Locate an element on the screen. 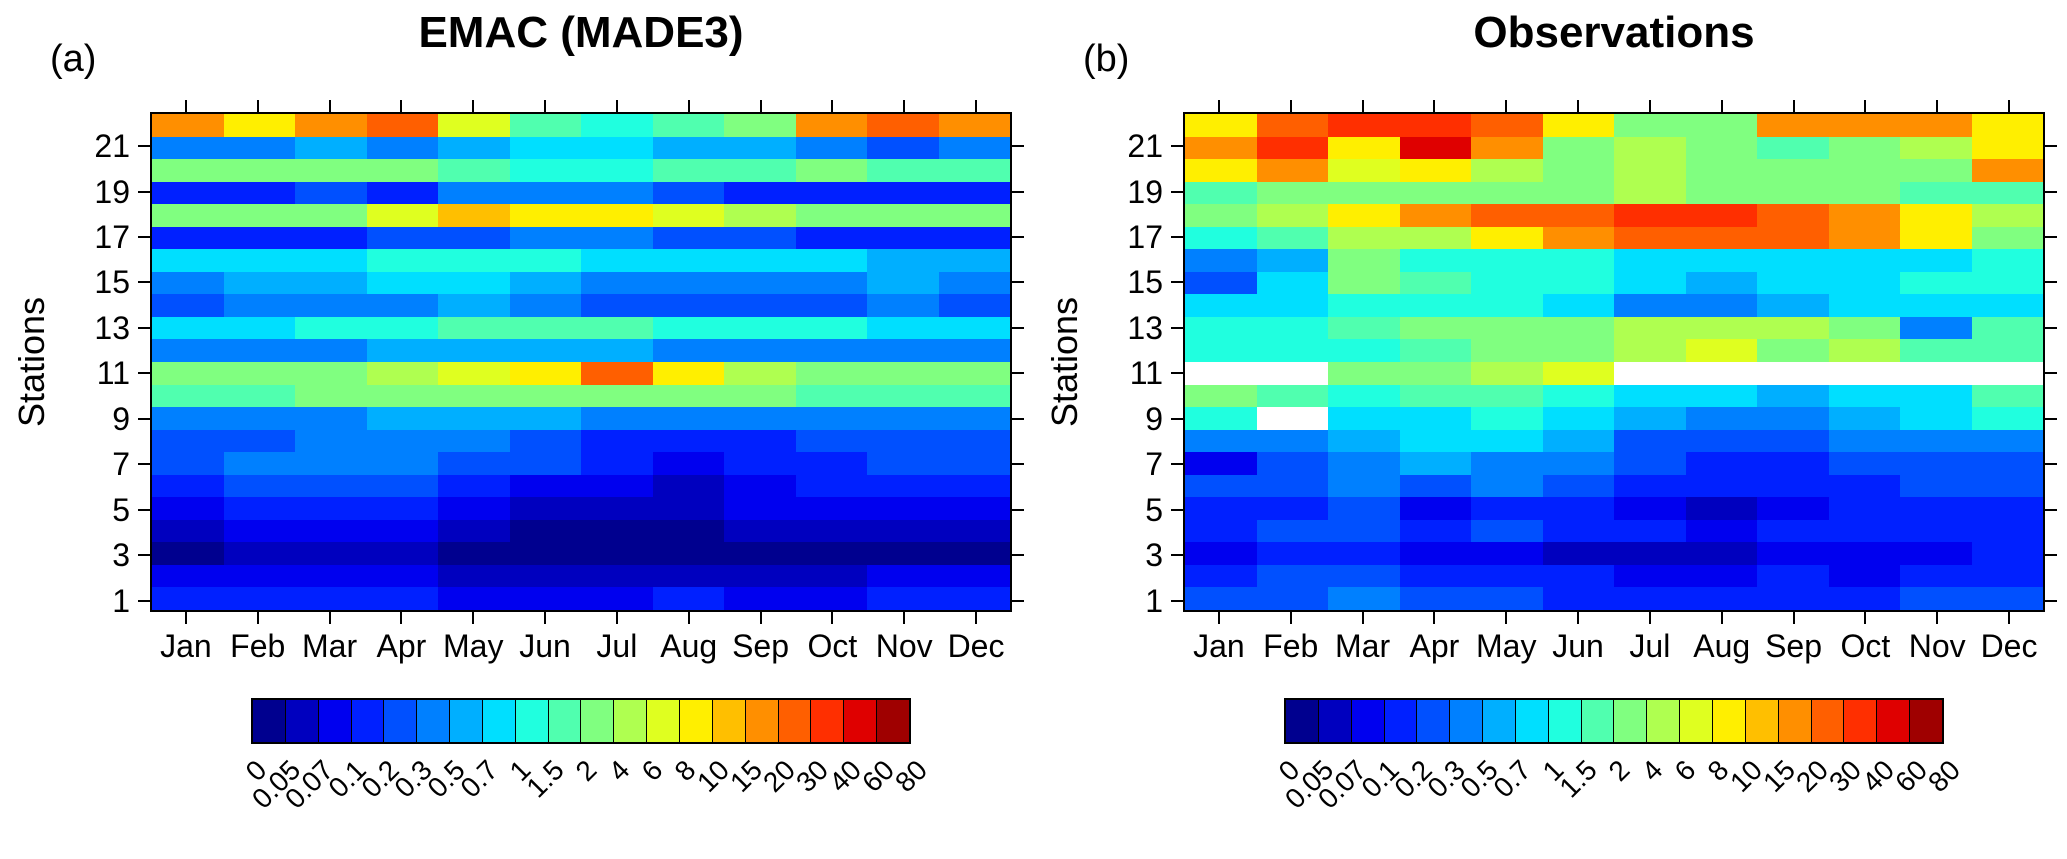 Image resolution: width=2067 pixels, height=859 pixels. x-tick-label: Feb is located at coordinates (258, 646).